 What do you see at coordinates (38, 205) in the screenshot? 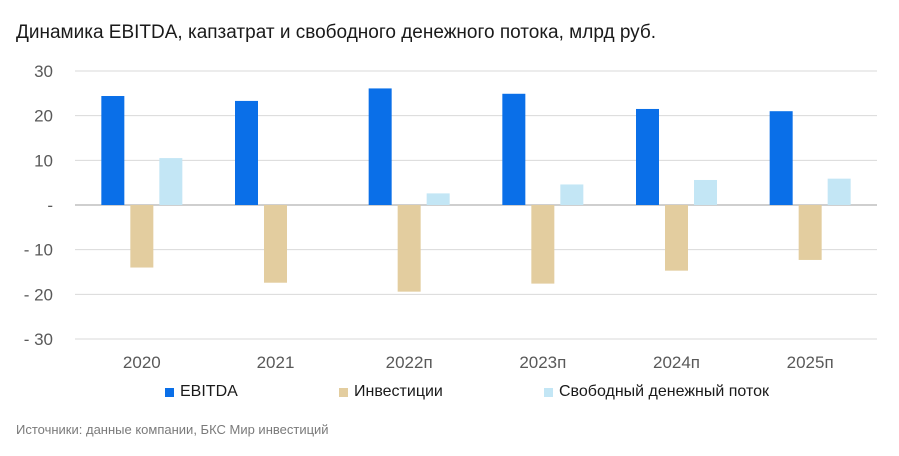
I see `y-axis-tick-labels: 30 20 10 - - 10 - 20 - 30` at bounding box center [38, 205].